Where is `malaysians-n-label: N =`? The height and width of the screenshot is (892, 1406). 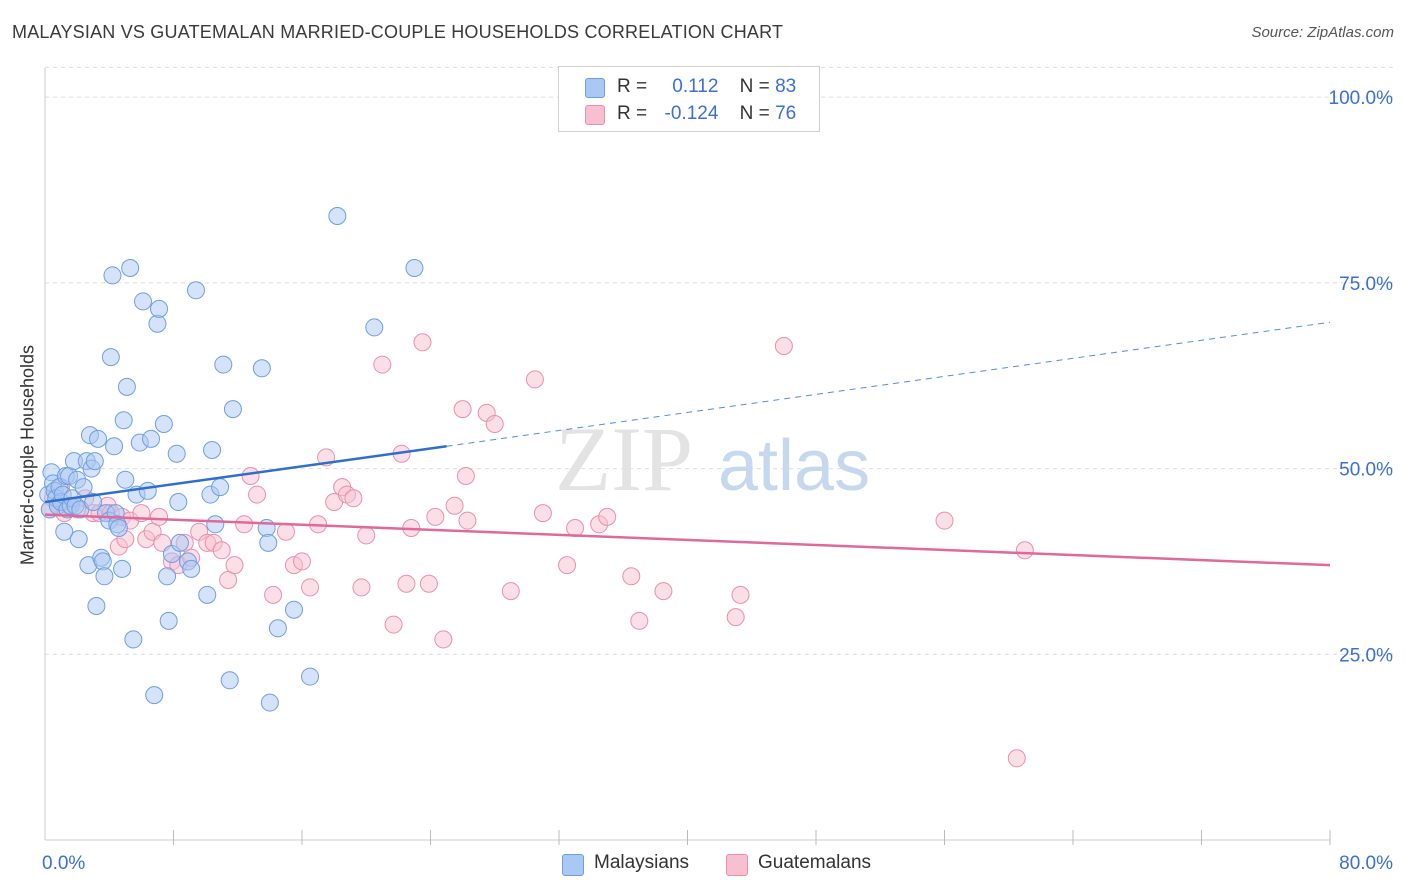 malaysians-n-label: N = is located at coordinates (754, 86).